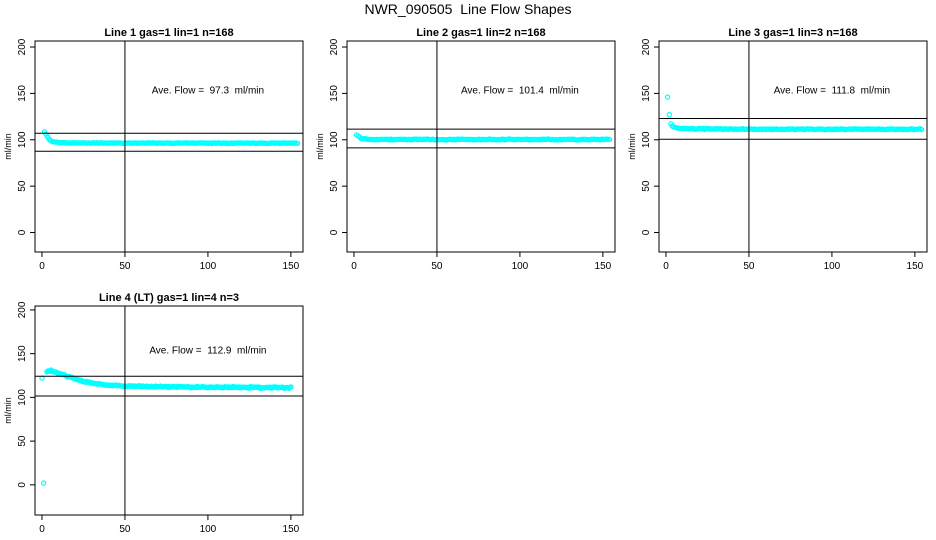 The height and width of the screenshot is (540, 936). What do you see at coordinates (168, 33) in the screenshot?
I see `subplot-title: Line 1 gas=1 lin=1 n=168` at bounding box center [168, 33].